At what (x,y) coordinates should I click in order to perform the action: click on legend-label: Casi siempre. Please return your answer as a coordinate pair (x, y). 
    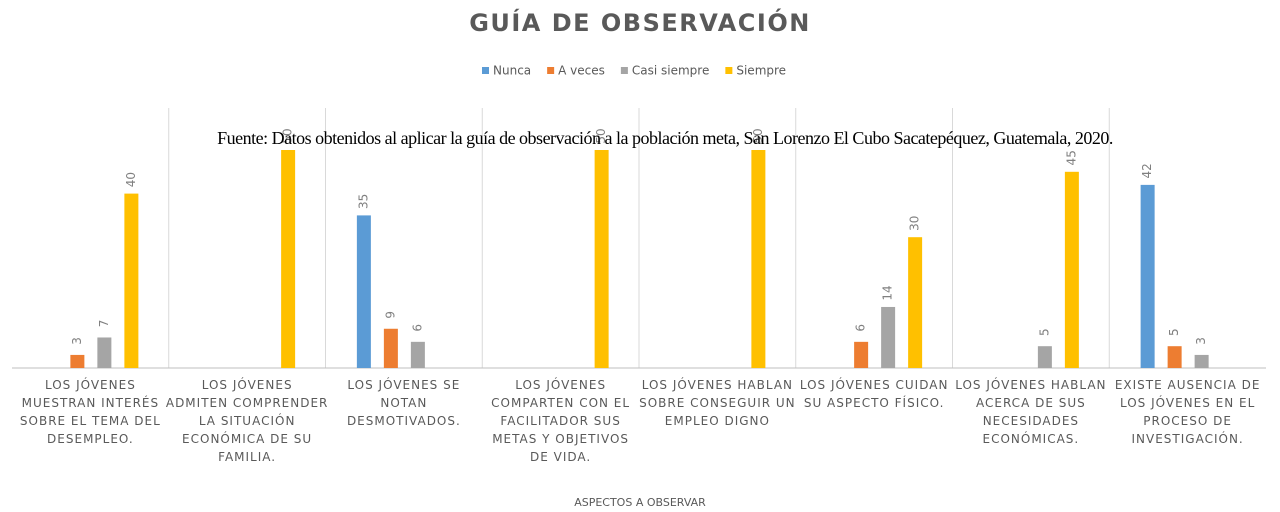
    Looking at the image, I should click on (670, 71).